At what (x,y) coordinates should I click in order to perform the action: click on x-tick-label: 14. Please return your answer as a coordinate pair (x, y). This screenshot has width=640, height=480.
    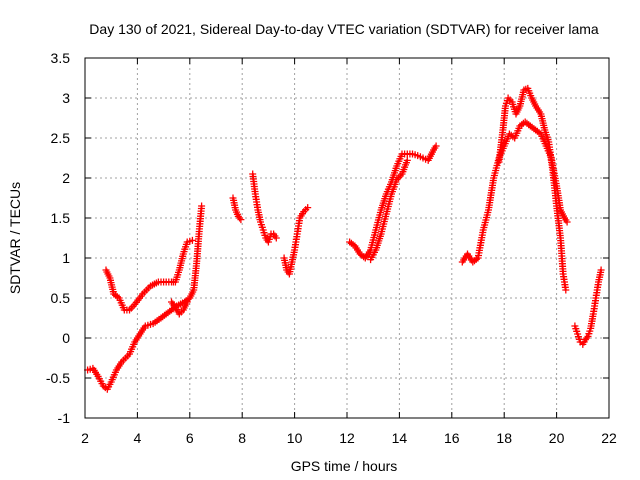
    Looking at the image, I should click on (400, 438).